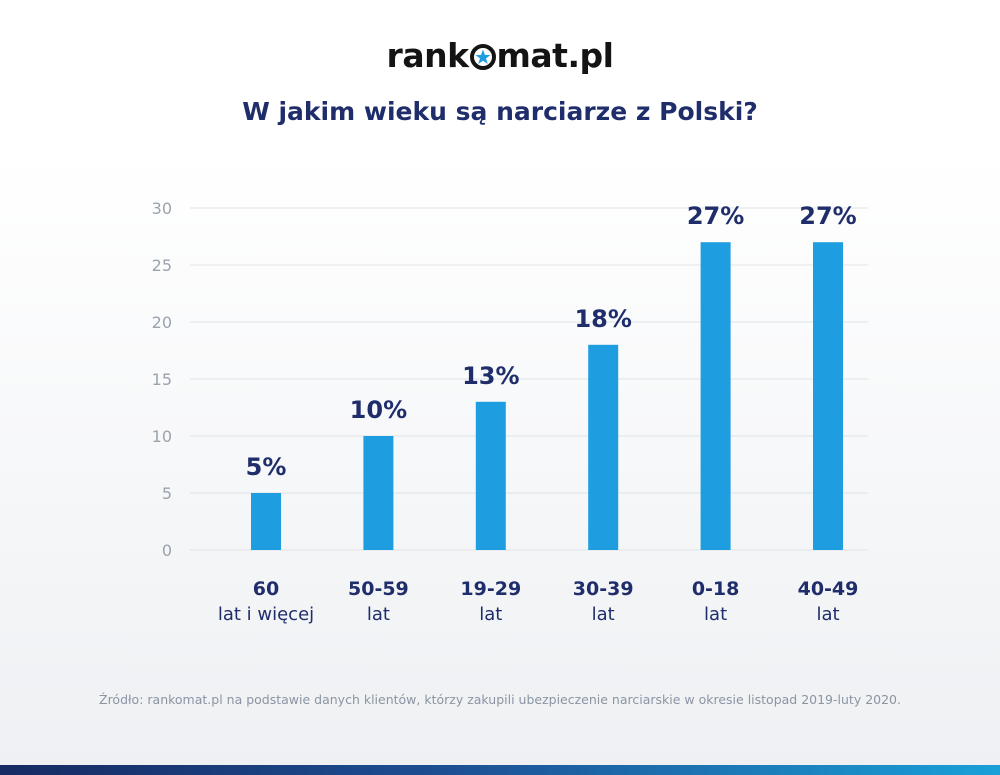 This screenshot has width=1000, height=775. I want to click on data-label: 5%, so click(266, 467).